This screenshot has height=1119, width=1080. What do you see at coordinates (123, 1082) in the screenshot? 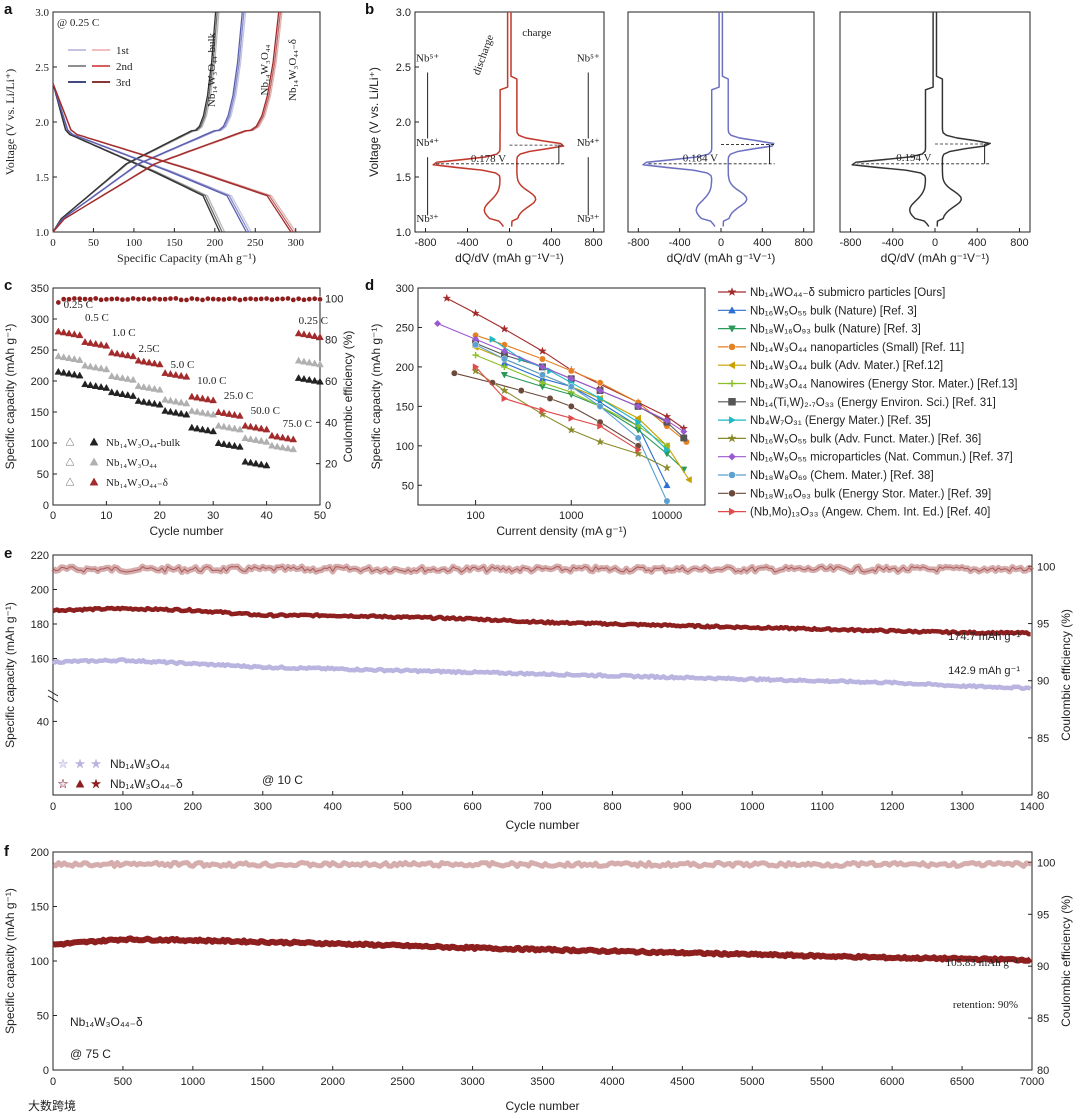
I see `x-tick-label: 500` at bounding box center [123, 1082].